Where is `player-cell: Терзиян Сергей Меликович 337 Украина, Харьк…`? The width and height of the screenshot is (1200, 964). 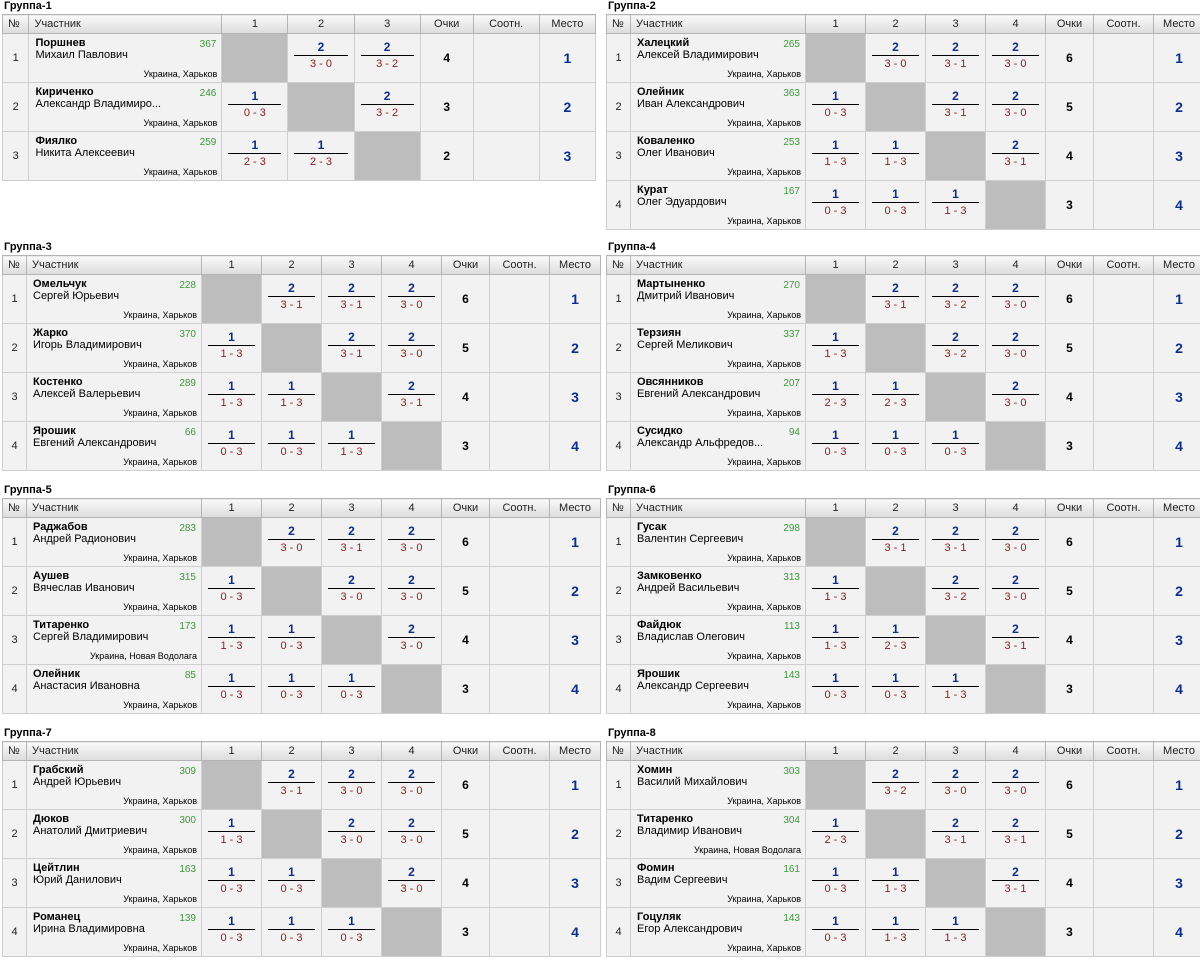 player-cell: Терзиян Сергей Меликович 337 Украина, Харьк… is located at coordinates (718, 348).